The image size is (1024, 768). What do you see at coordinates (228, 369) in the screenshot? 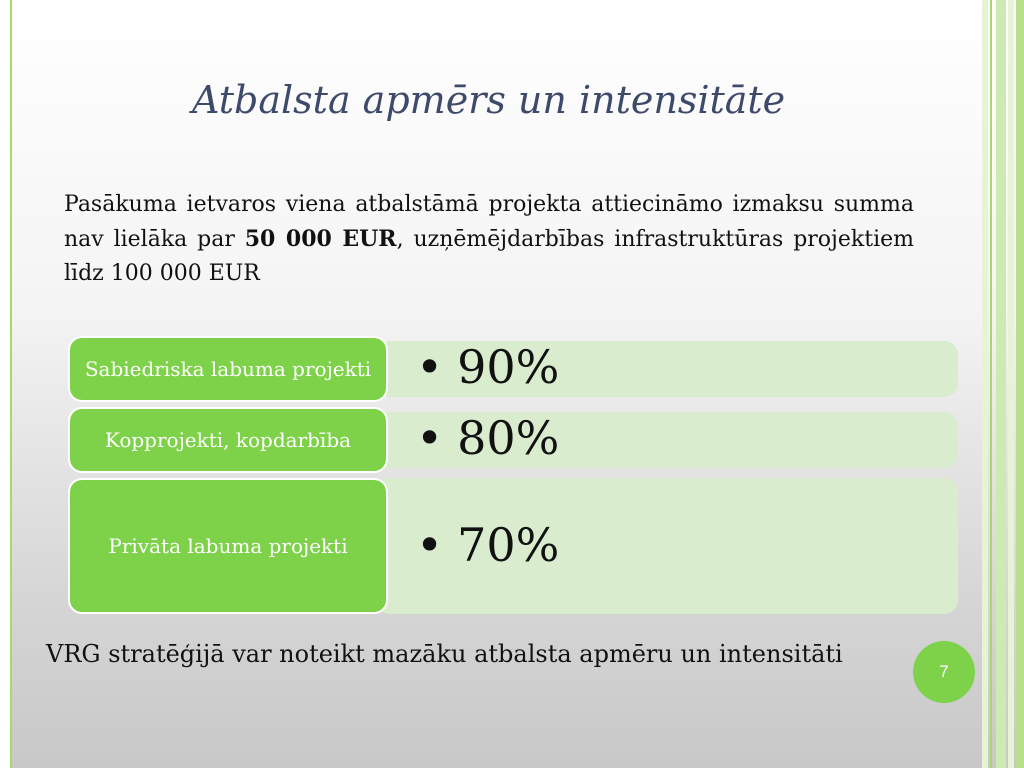
I see `row-label-public: Sabiedriska labuma projekti` at bounding box center [228, 369].